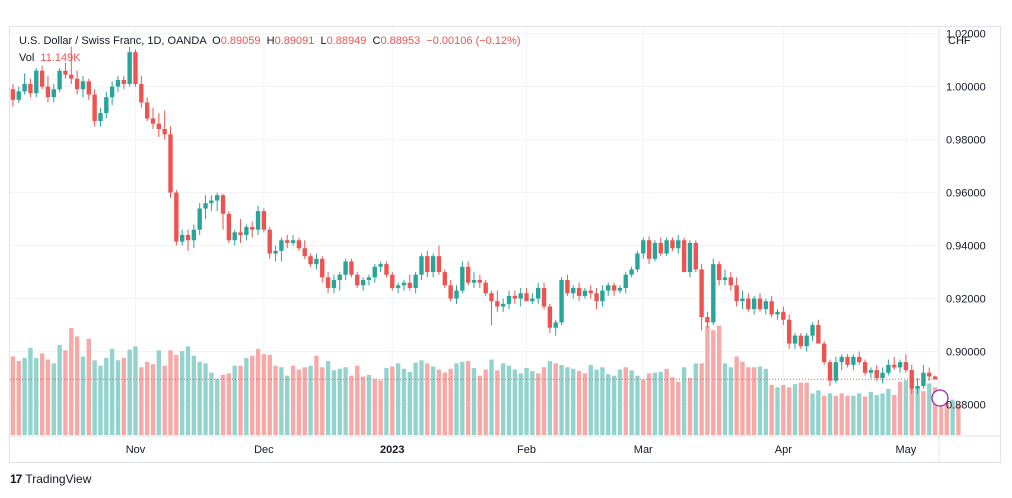 The image size is (1012, 498). I want to click on legend-symbol: U.S. Dollar / Swiss Franc, 1D, OANDA, so click(113, 41).